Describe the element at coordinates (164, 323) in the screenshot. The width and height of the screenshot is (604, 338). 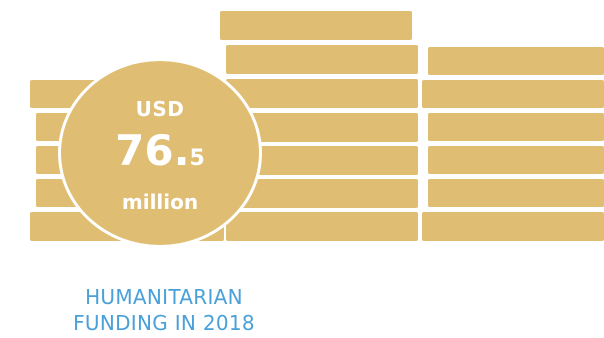
I see `caption-line-2: FUNDING IN 2018` at that location.